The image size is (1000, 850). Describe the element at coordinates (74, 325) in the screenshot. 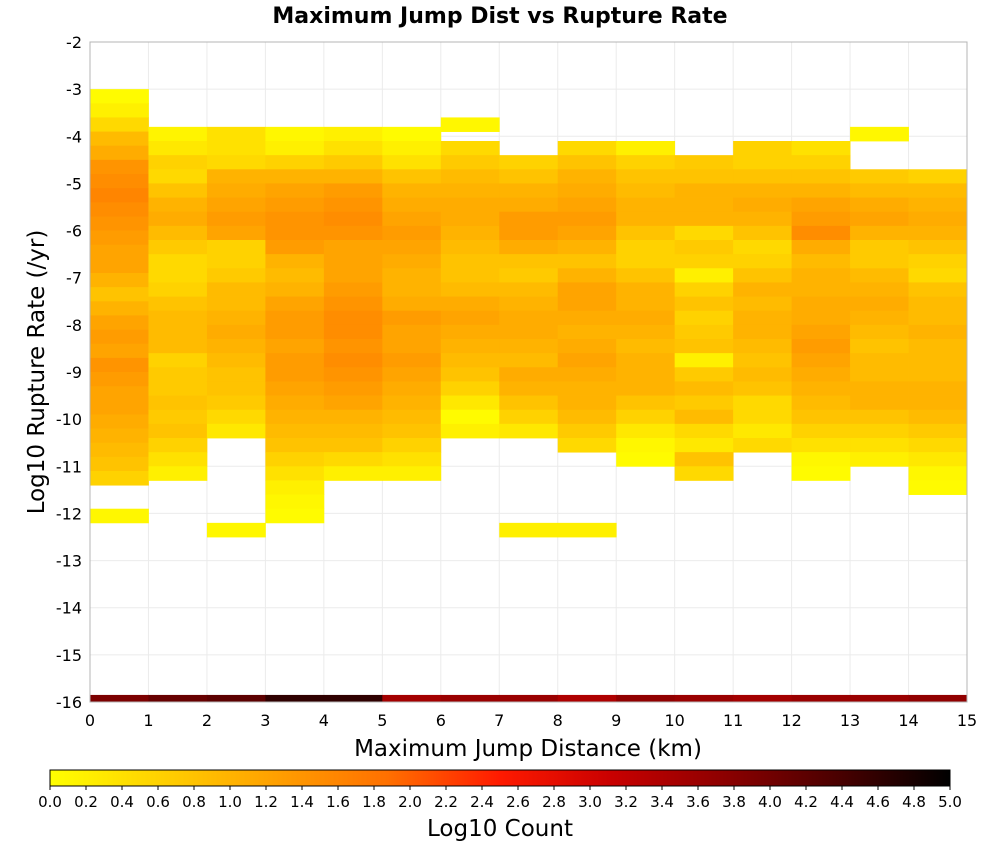

I see `y-tick-label: -8` at that location.